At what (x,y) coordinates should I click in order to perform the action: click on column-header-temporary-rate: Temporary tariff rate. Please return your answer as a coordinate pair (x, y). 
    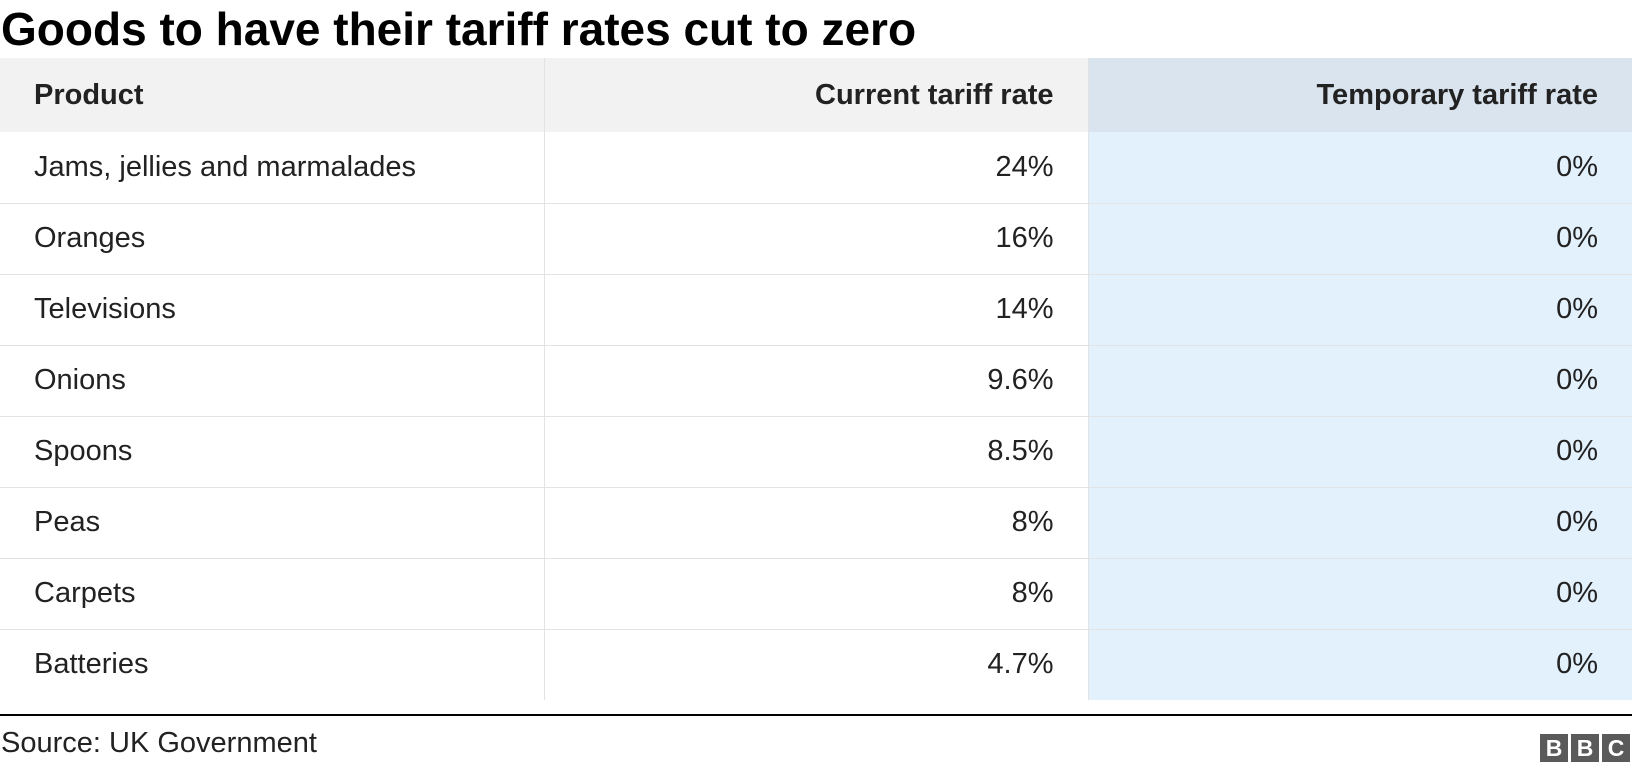
    Looking at the image, I should click on (1360, 95).